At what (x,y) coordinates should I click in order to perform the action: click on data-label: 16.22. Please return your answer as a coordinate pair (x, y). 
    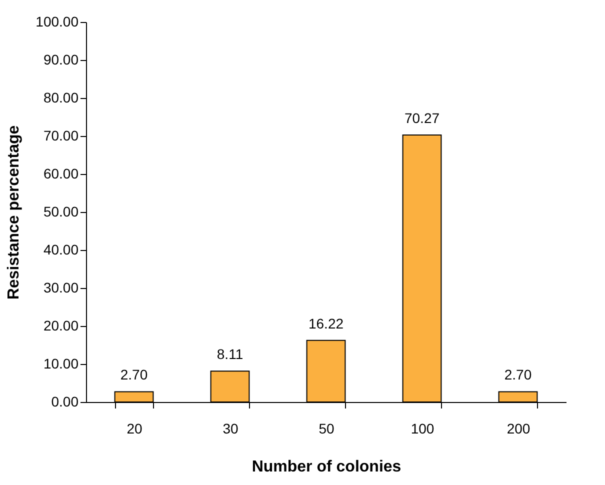
    Looking at the image, I should click on (326, 323).